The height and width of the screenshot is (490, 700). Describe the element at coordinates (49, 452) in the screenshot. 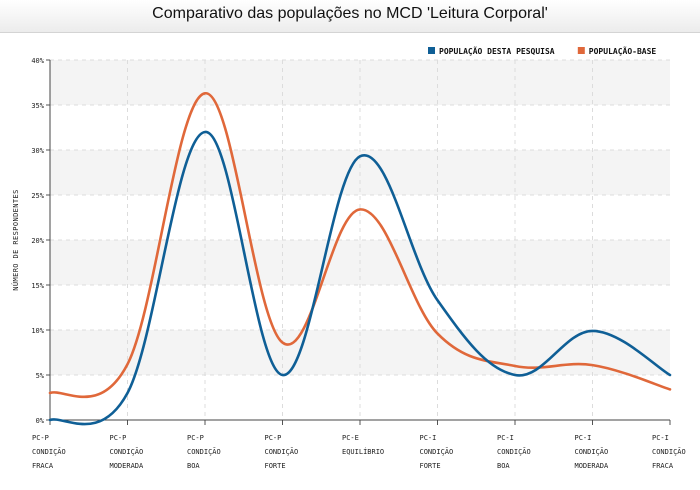

I see `x-tick-label: PC-P CONDIÇÃO FRACA` at that location.